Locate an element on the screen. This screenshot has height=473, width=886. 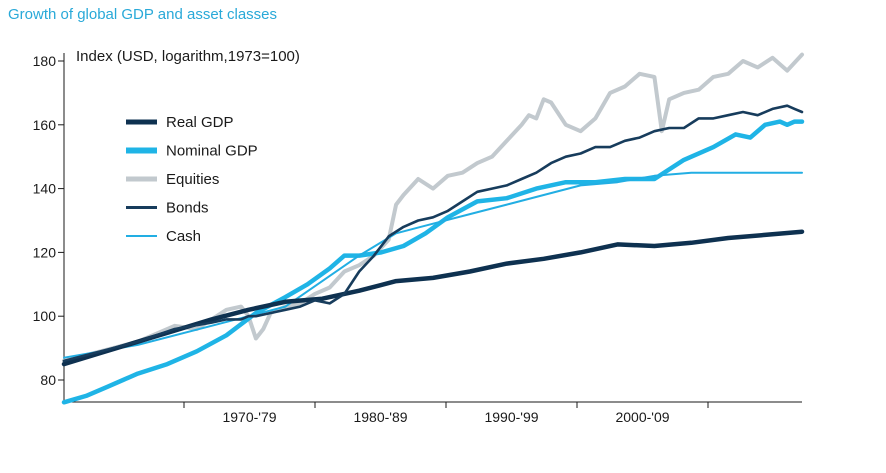
y-tick-label: 100 is located at coordinates (45, 316).